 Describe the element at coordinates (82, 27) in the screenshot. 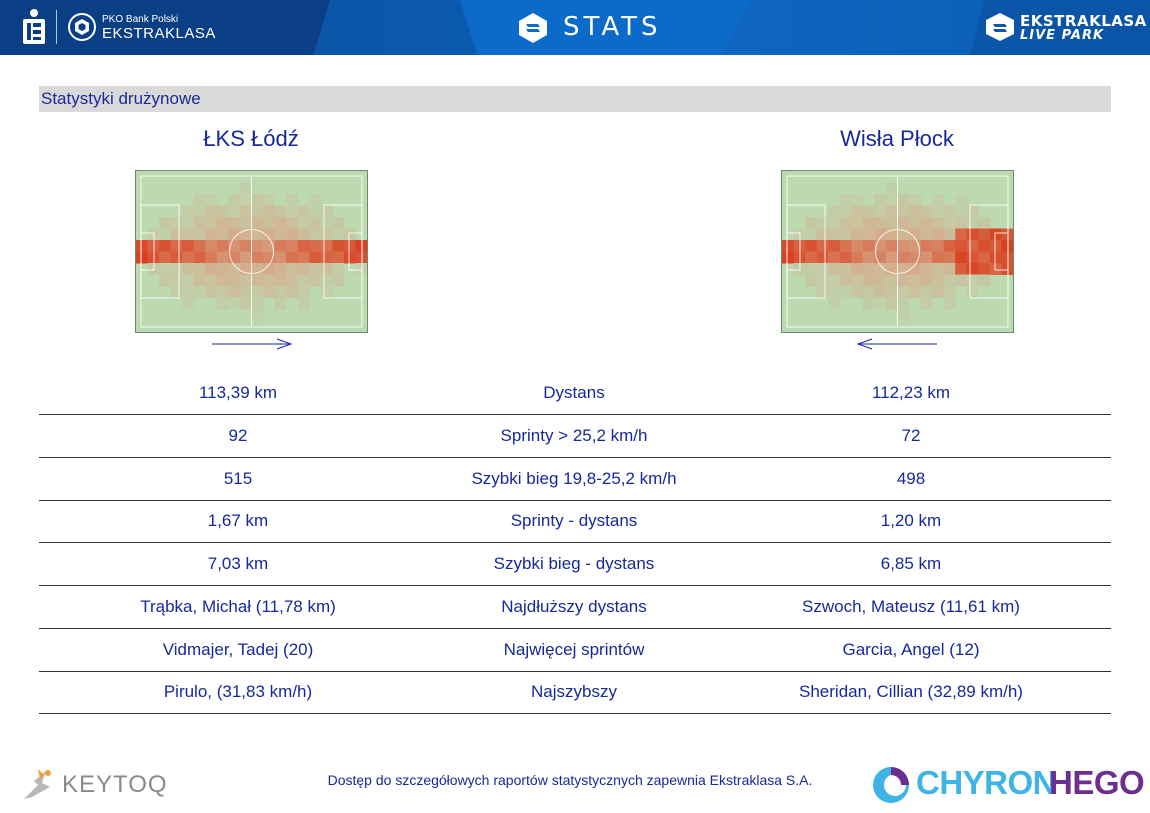

I see `ekstraklasa-badge-icon` at that location.